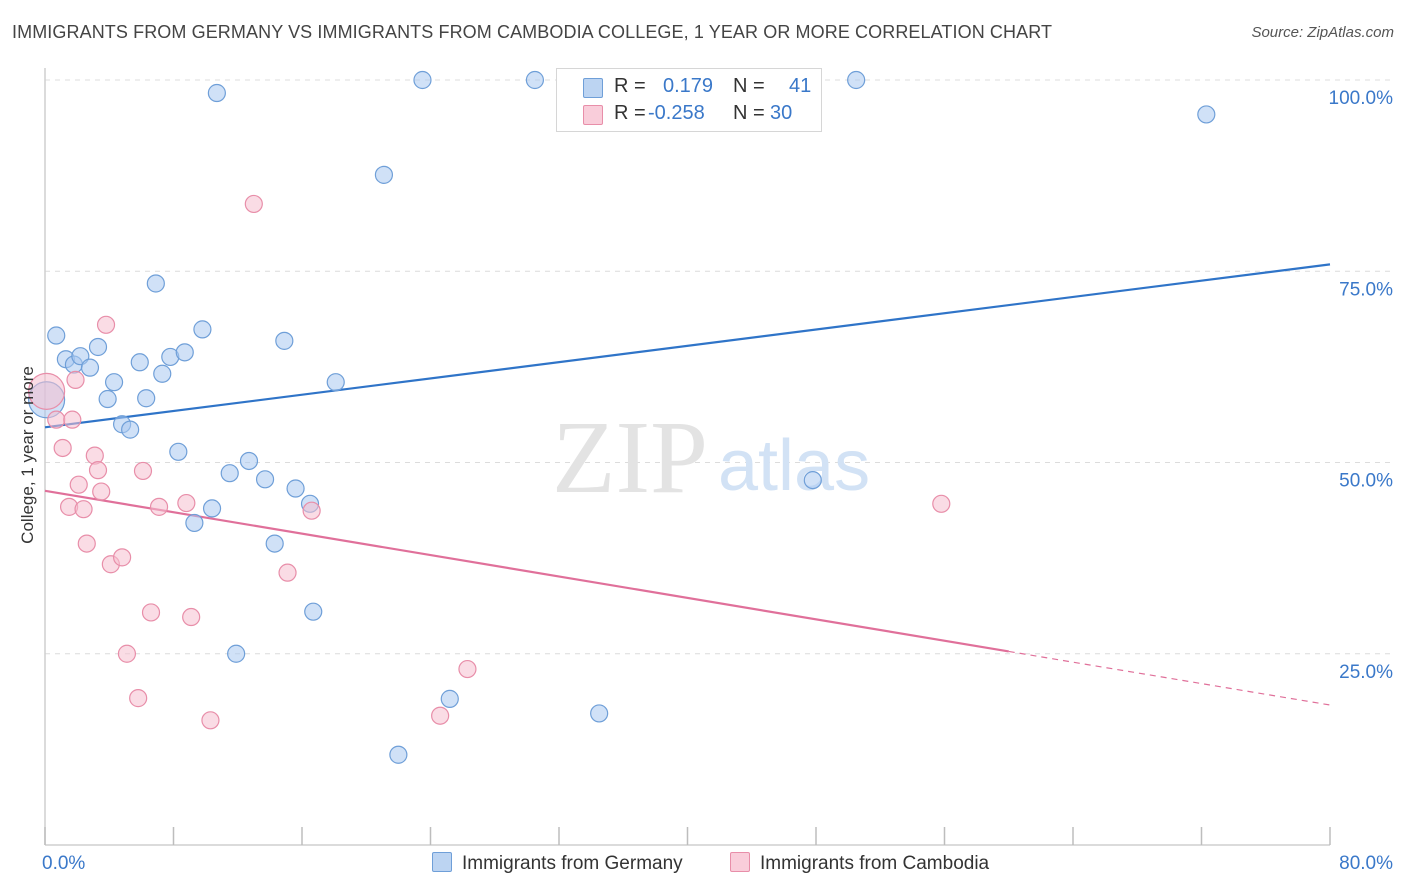 The image size is (1406, 892). Describe the element at coordinates (1322, 32) in the screenshot. I see `chart-source: Source: ZipAtlas.com` at that location.